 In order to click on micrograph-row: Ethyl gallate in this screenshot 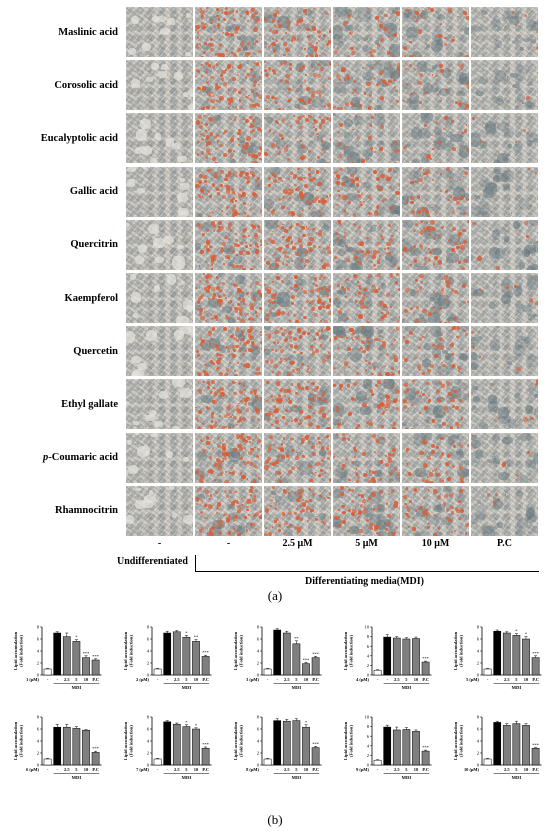, I will do `click(275, 404)`.